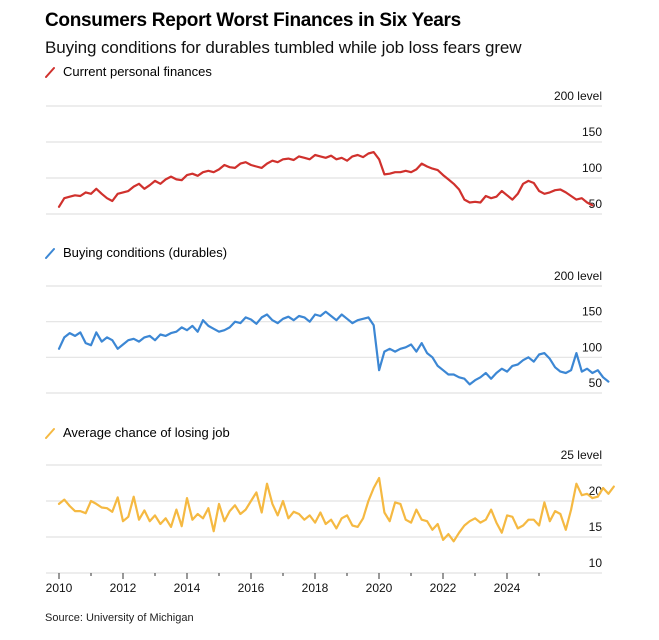 The height and width of the screenshot is (640, 659). I want to click on series-line-job-loss, so click(336, 509).